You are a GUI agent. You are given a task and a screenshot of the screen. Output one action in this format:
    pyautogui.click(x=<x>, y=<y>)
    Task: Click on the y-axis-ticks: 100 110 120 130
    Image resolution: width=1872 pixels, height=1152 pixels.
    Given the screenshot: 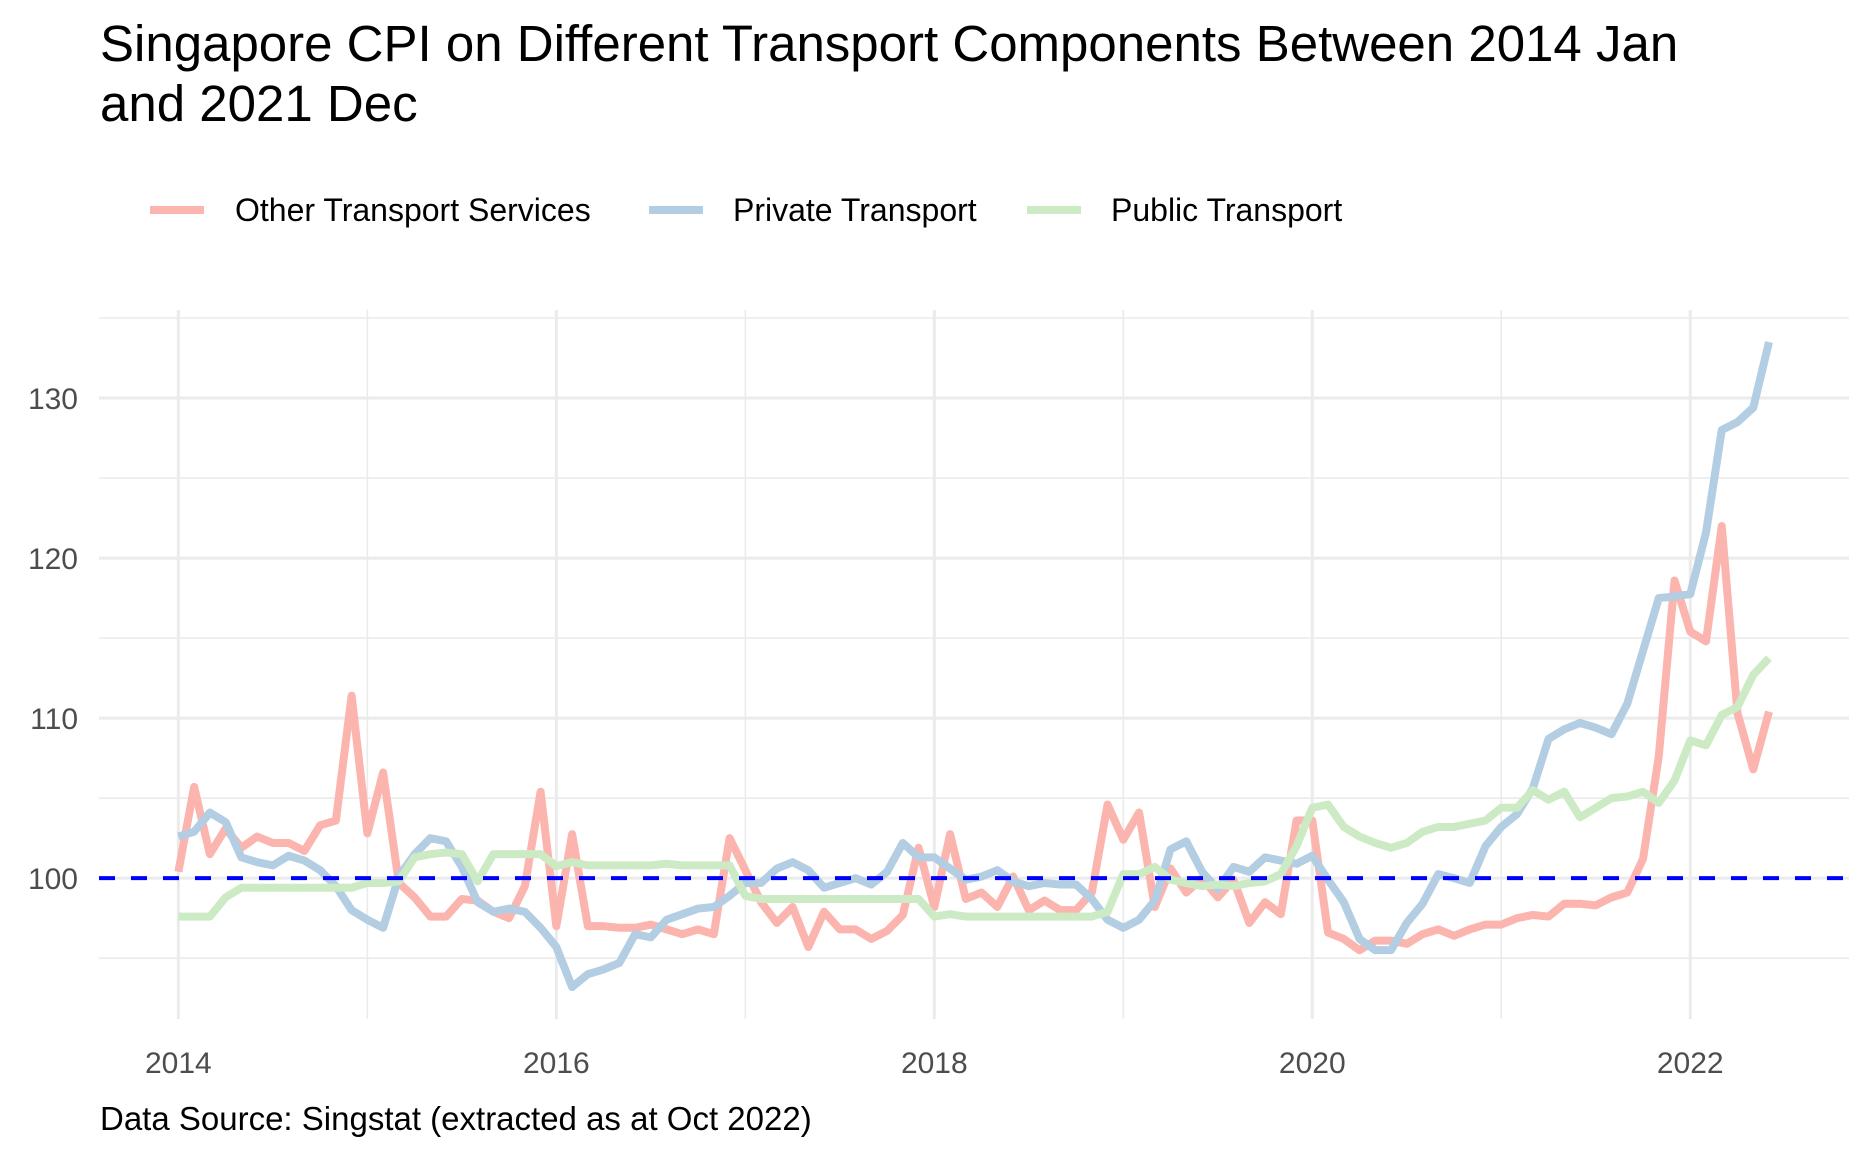 What is the action you would take?
    pyautogui.click(x=53, y=639)
    